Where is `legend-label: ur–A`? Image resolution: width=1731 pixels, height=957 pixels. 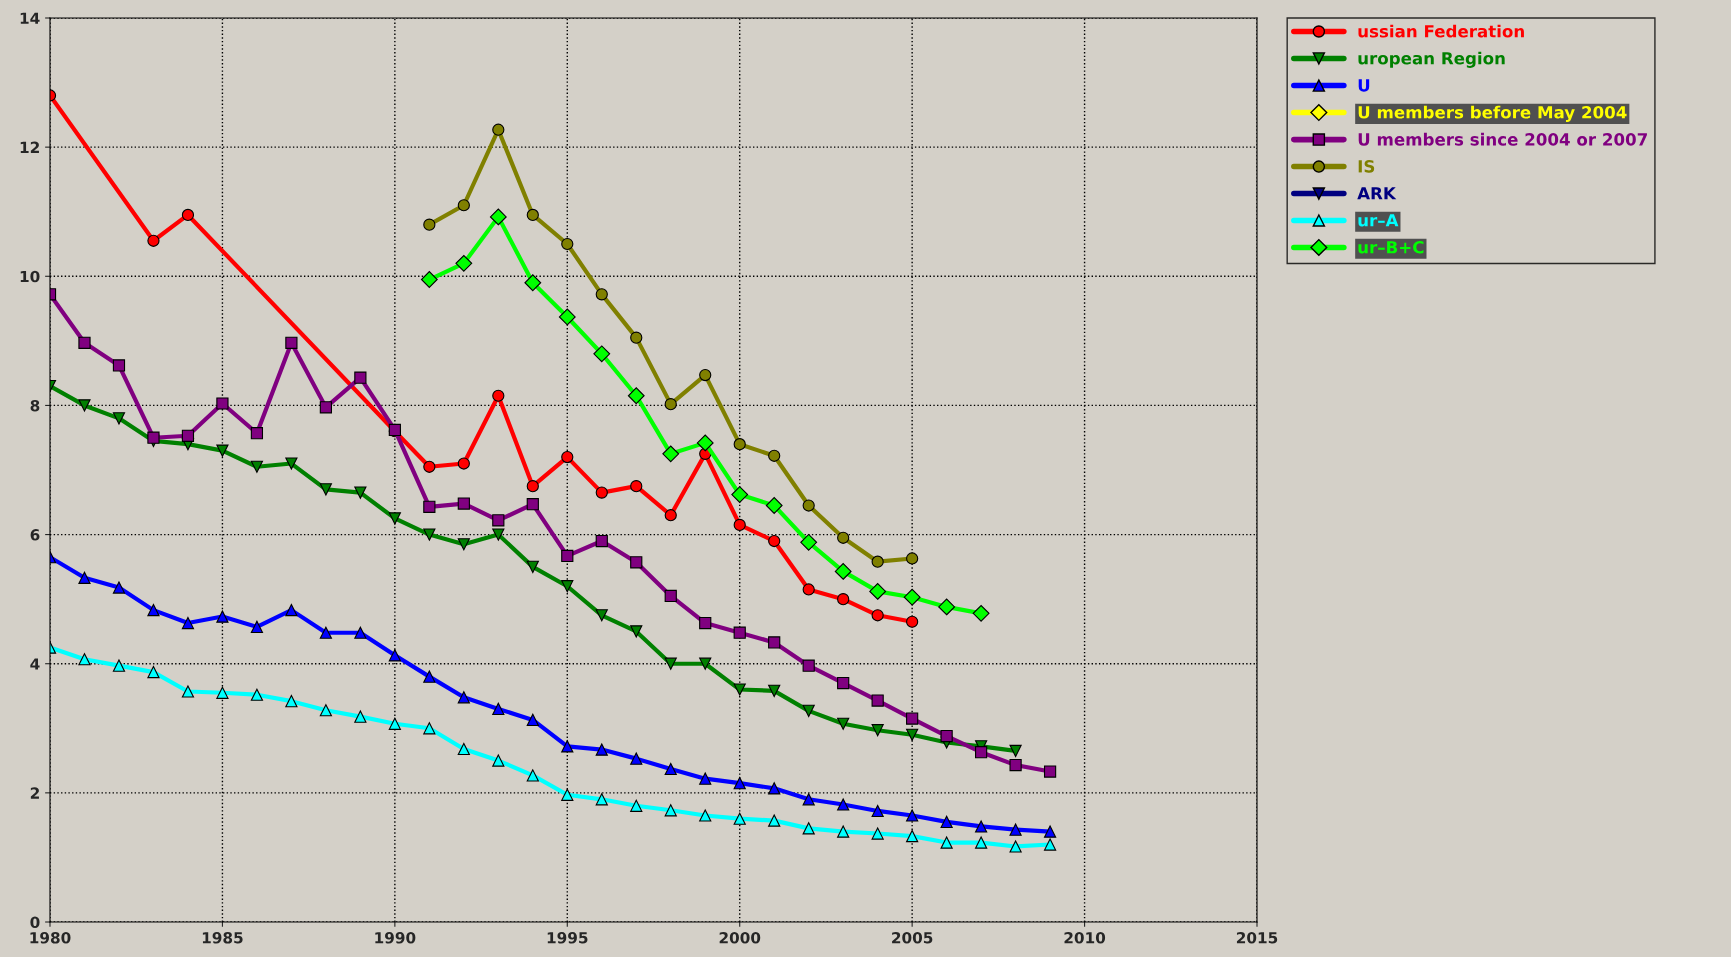 legend-label: ur–A is located at coordinates (1378, 220).